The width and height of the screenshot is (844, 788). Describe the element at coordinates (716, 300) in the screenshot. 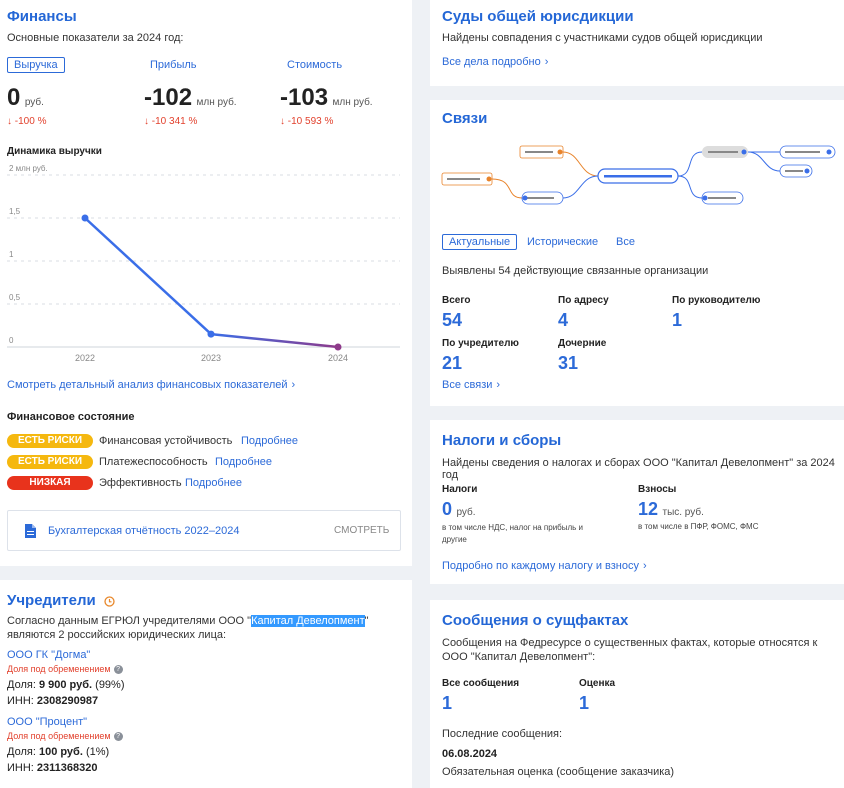

I see `stat-label: По руководителю` at that location.